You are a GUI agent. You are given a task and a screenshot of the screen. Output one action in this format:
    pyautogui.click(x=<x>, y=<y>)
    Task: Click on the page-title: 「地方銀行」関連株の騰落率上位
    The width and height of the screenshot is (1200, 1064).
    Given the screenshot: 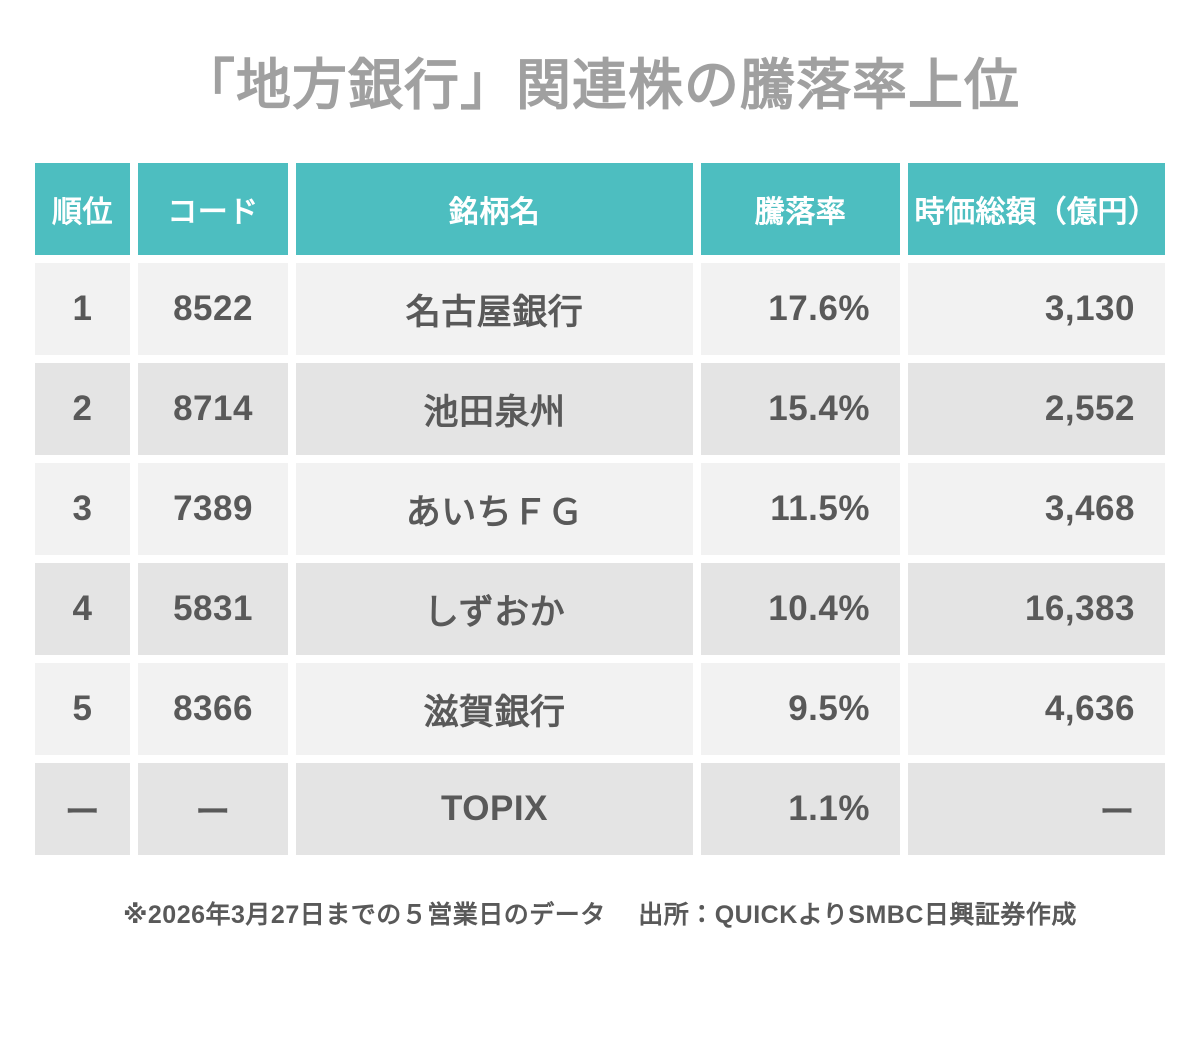 What is the action you would take?
    pyautogui.click(x=599, y=85)
    